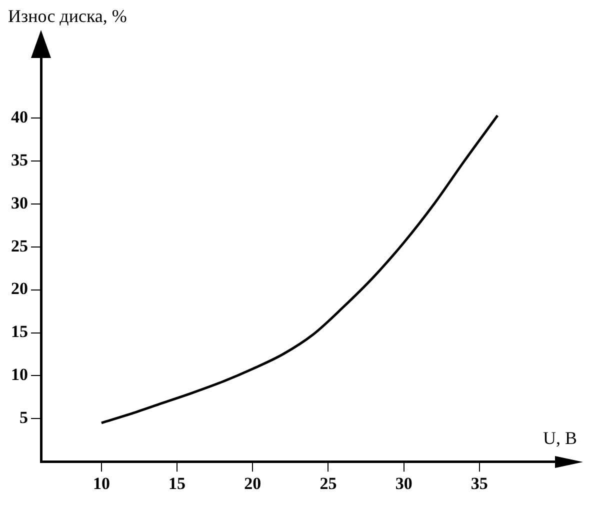 The width and height of the screenshot is (613, 526). I want to click on x-tick-label: 30, so click(403, 484).